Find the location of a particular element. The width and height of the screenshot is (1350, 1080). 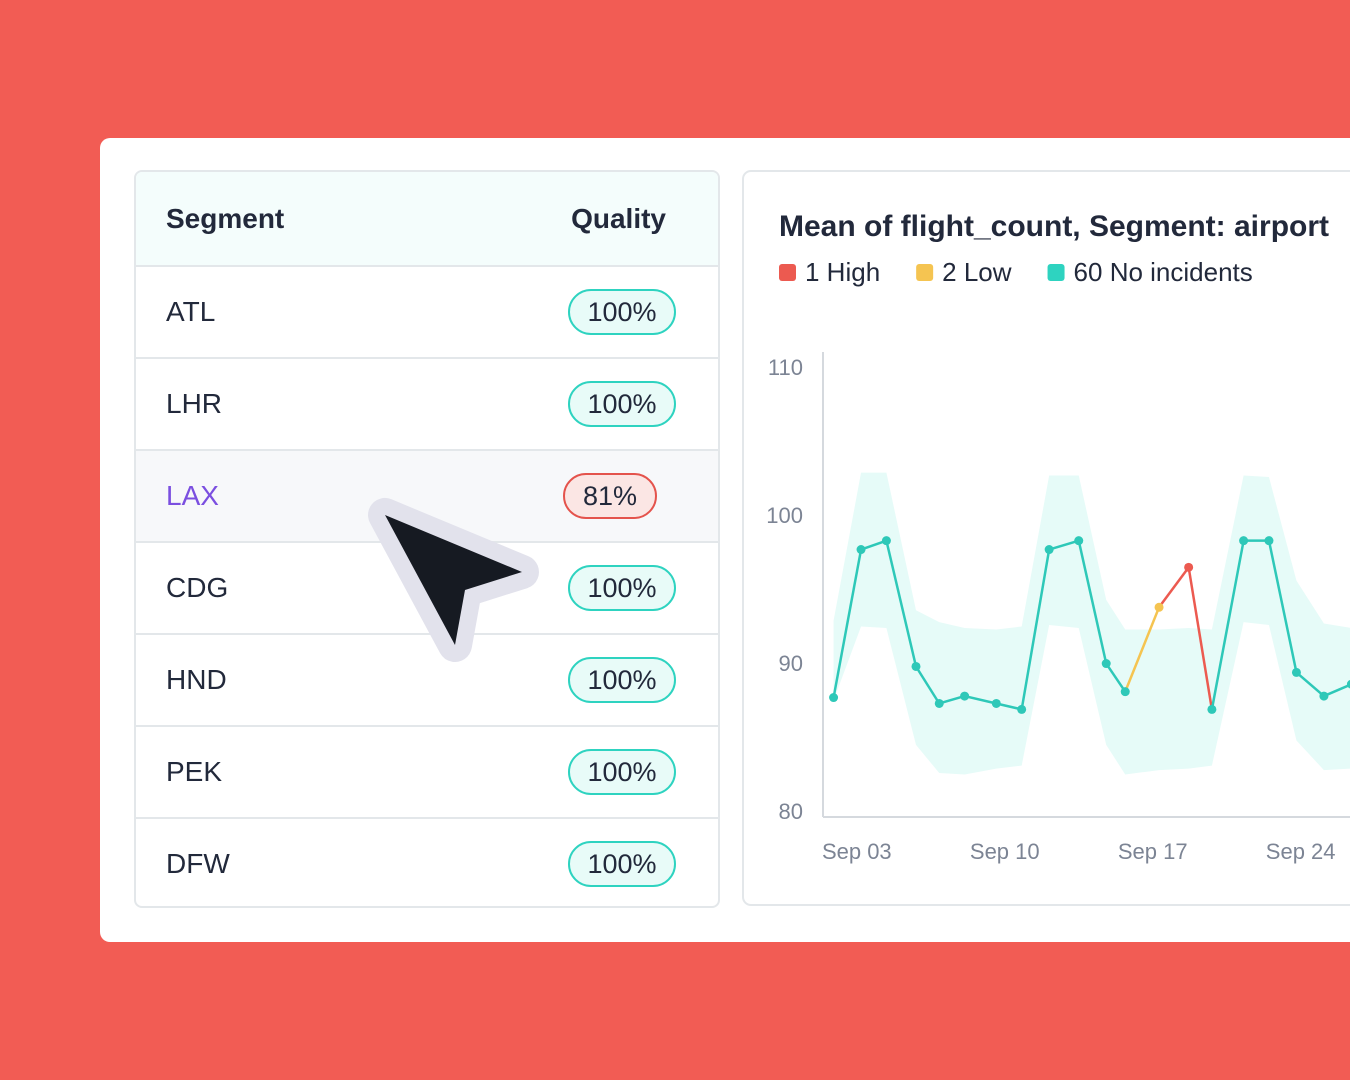

table-header: Segment Quality is located at coordinates (427, 218).